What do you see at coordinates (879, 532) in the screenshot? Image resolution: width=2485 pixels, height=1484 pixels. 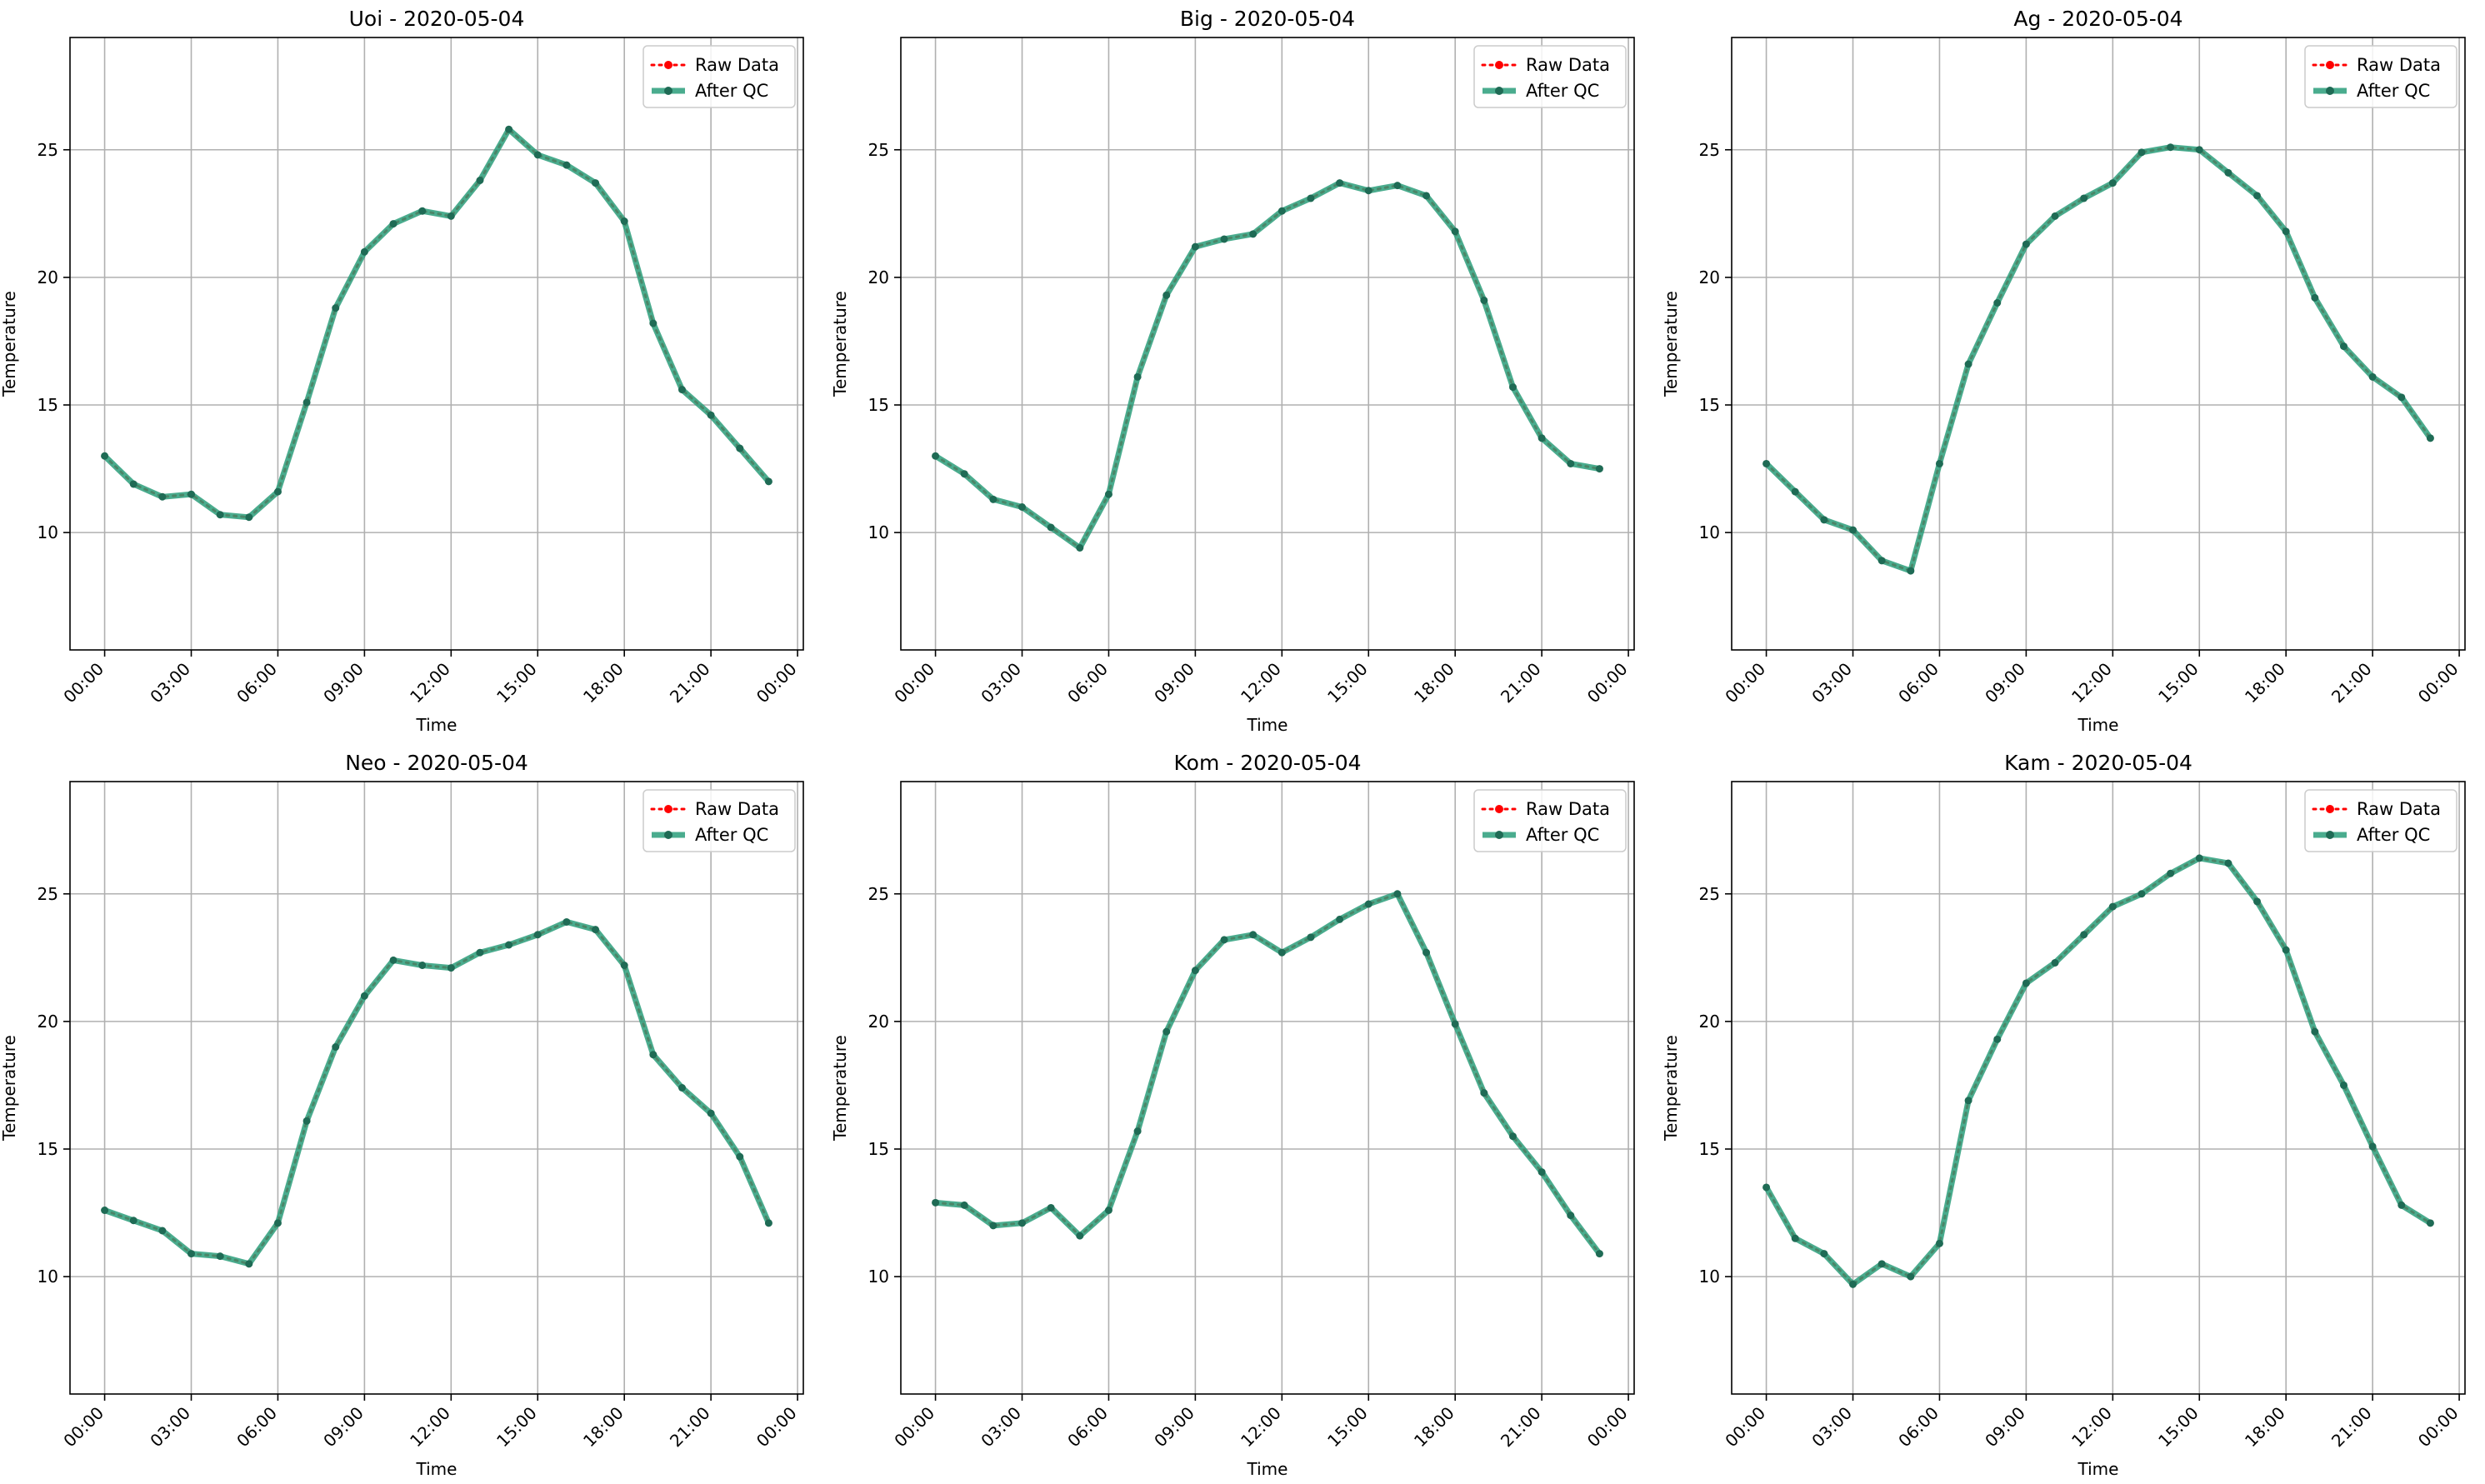 I see `y-tick-label: 10` at bounding box center [879, 532].